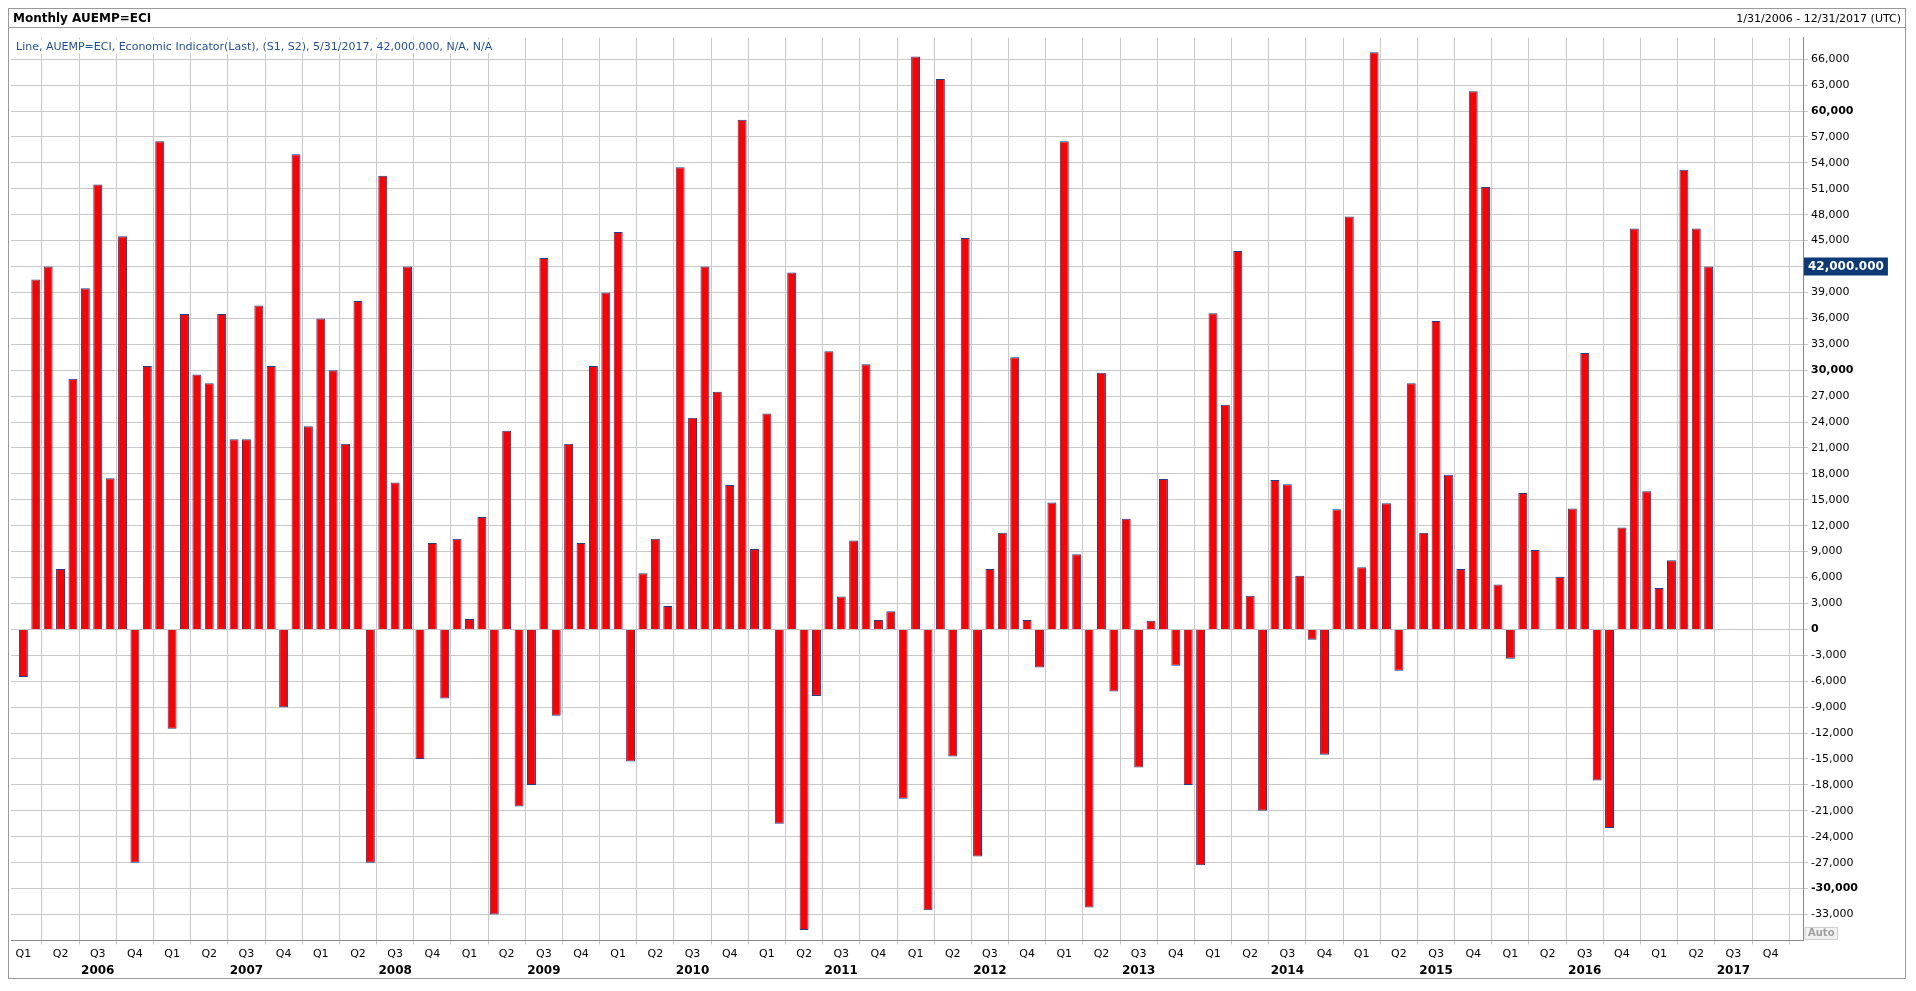 The width and height of the screenshot is (1916, 991). What do you see at coordinates (1830, 447) in the screenshot?
I see `y-tick-label: 21,000` at bounding box center [1830, 447].